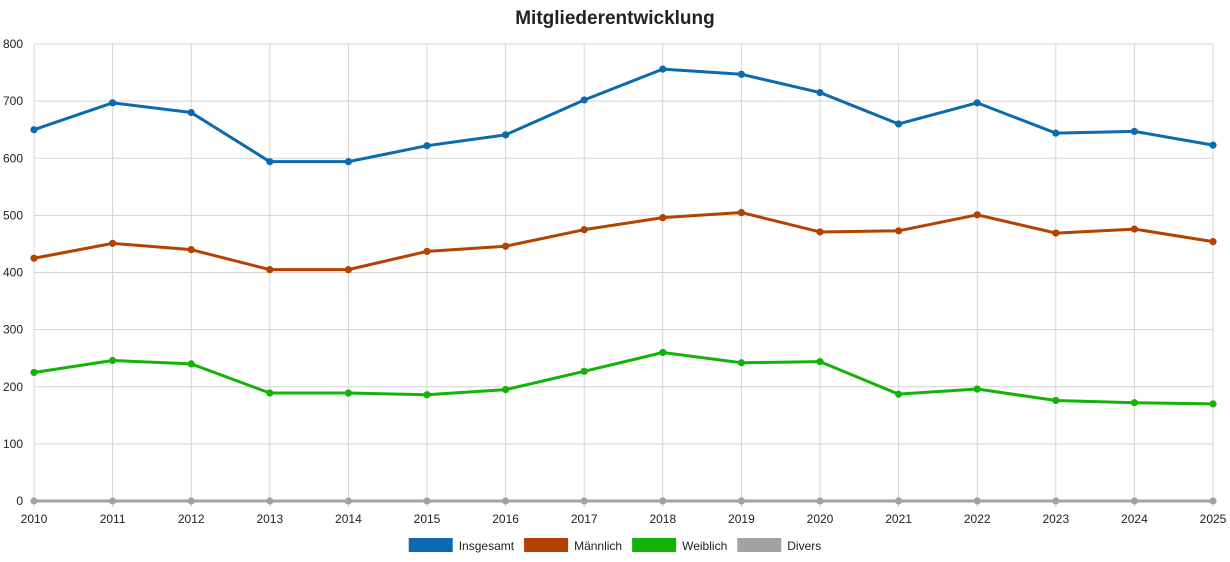 Image resolution: width=1230 pixels, height=562 pixels. I want to click on x-tick-label: 2025, so click(1213, 519).